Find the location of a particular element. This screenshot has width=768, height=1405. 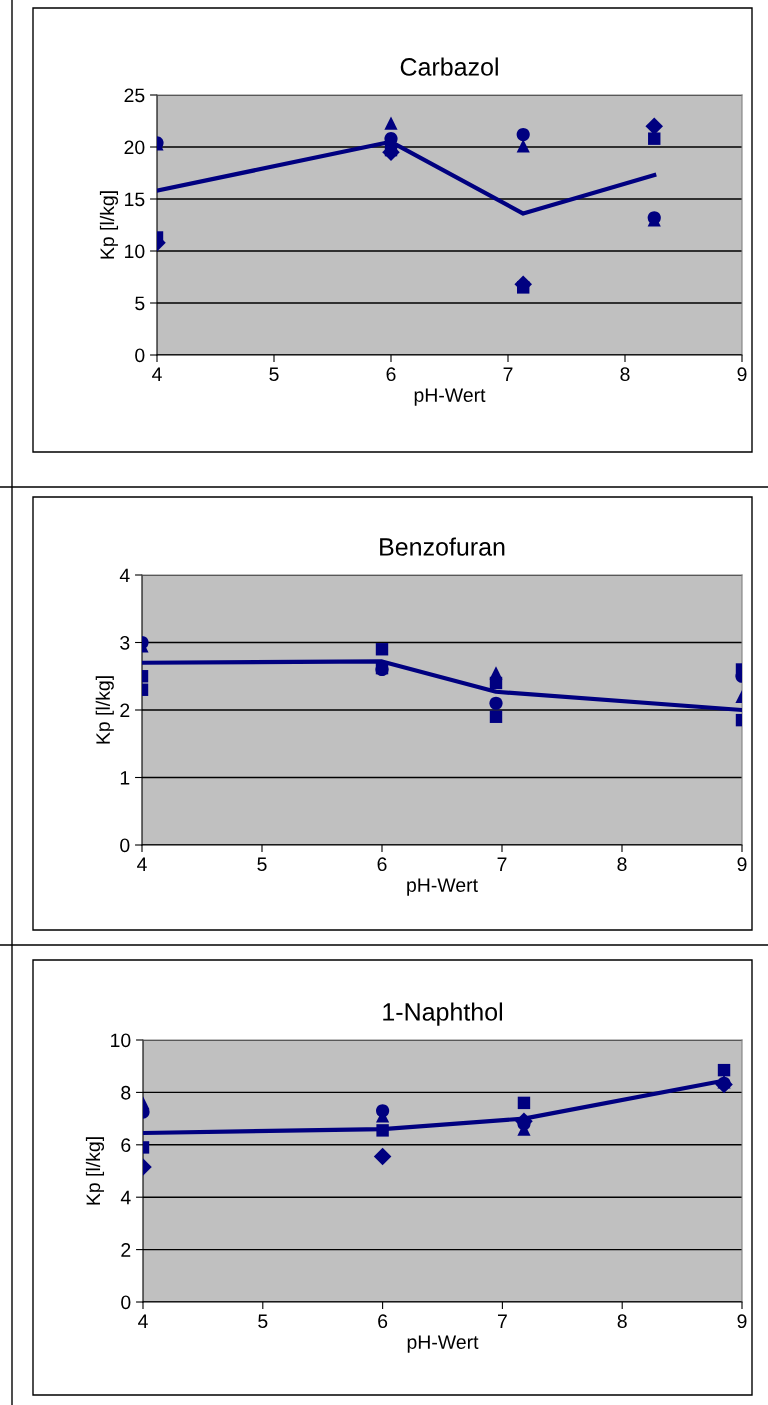

x-tick-label: 4 is located at coordinates (157, 374).